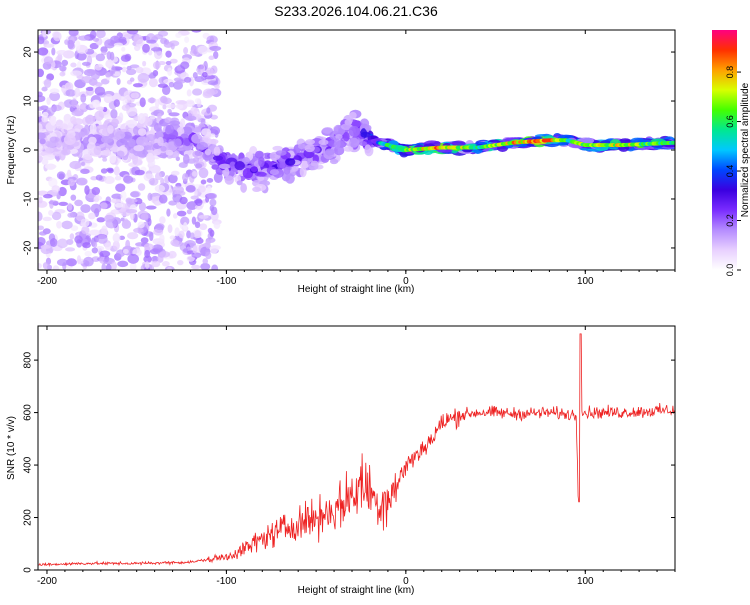 The height and width of the screenshot is (605, 750). I want to click on snr-x-tick-label: 100, so click(585, 581).